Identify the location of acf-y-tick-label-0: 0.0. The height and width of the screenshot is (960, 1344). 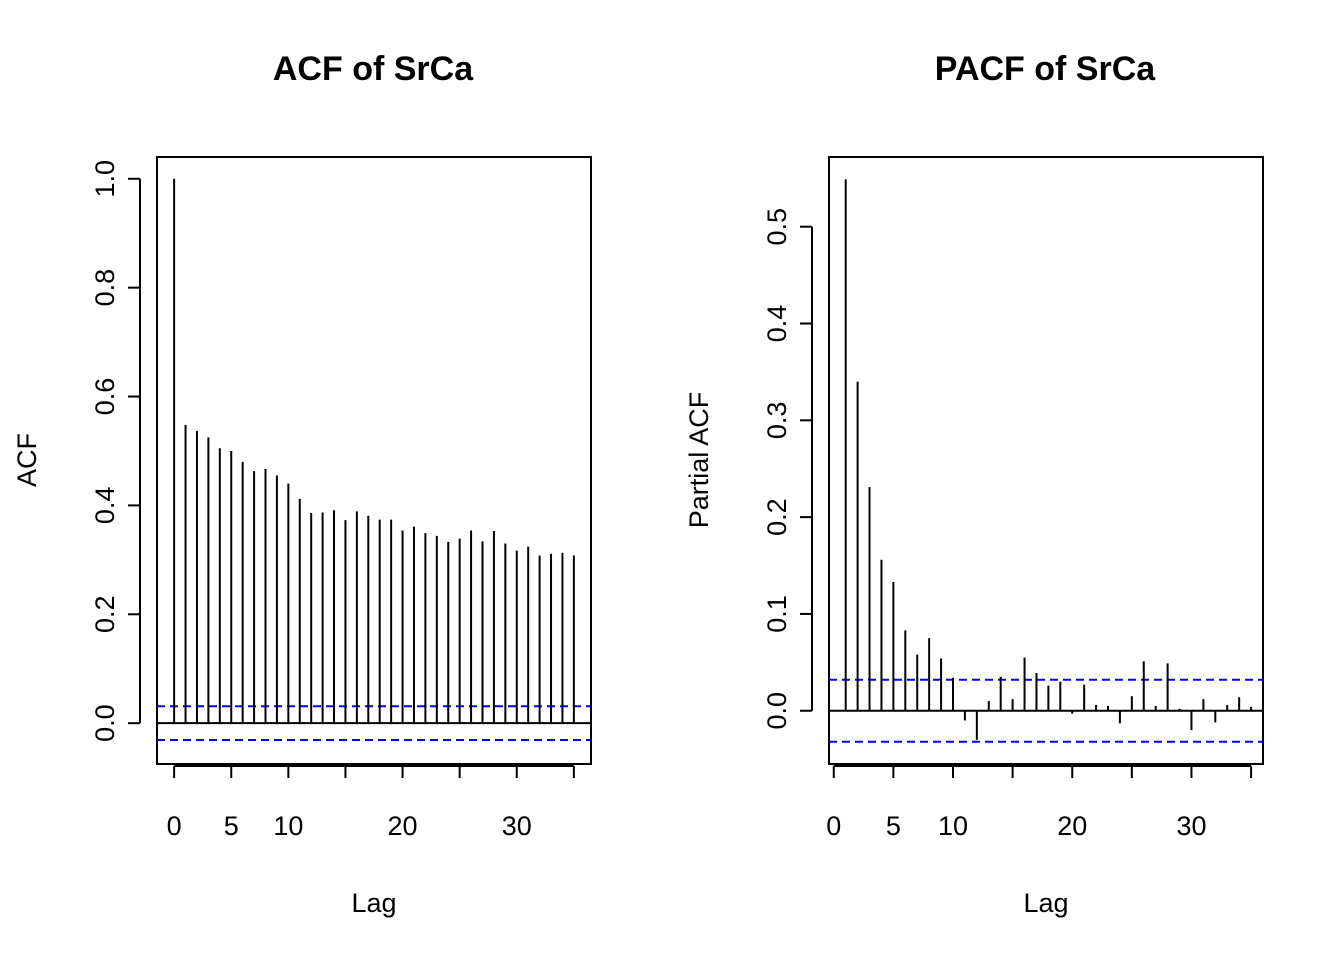
(105, 723).